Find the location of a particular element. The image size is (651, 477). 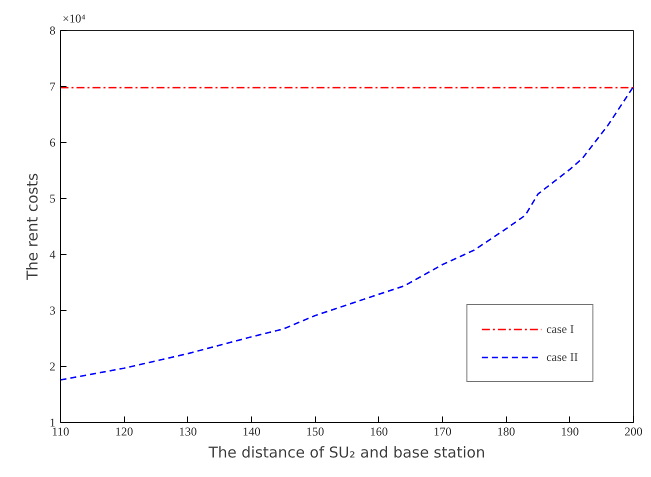

legend-label: case II is located at coordinates (562, 357).